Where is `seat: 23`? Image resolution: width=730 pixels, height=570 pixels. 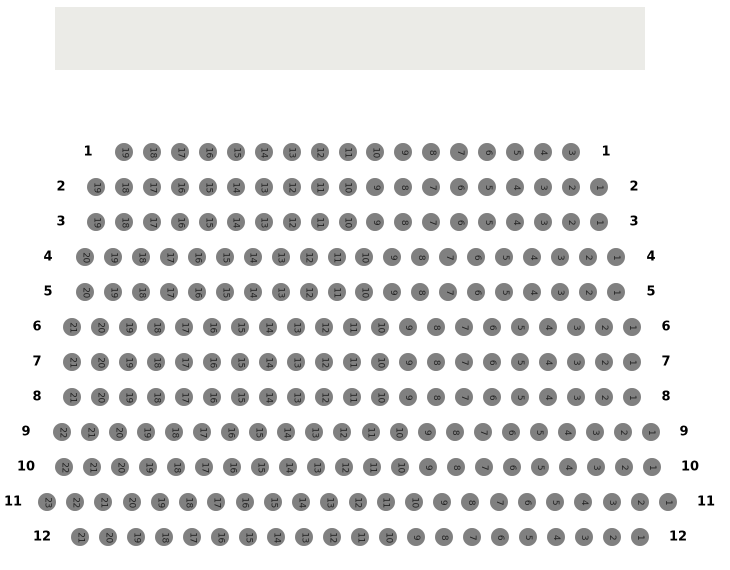 seat: 23 is located at coordinates (47, 502).